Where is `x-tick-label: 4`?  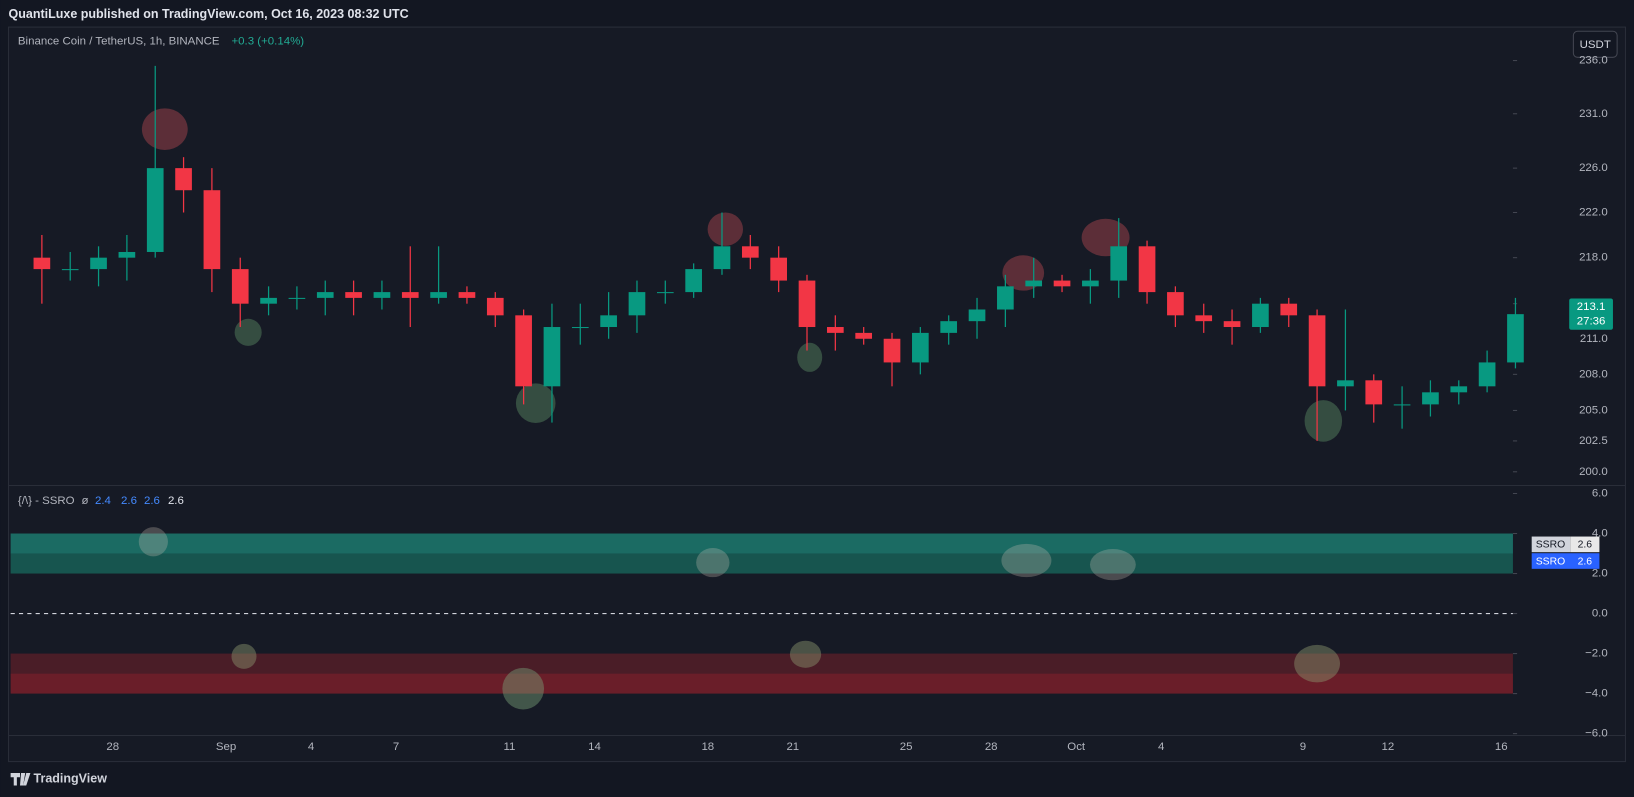 x-tick-label: 4 is located at coordinates (311, 747).